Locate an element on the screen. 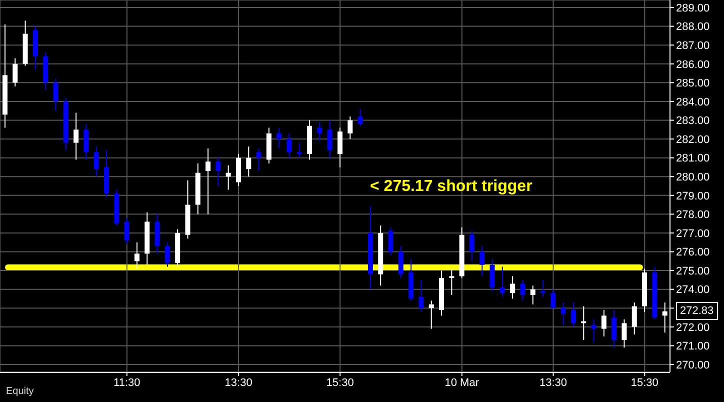 This screenshot has width=724, height=402. annotation: < 275.17 short trigger is located at coordinates (451, 187).